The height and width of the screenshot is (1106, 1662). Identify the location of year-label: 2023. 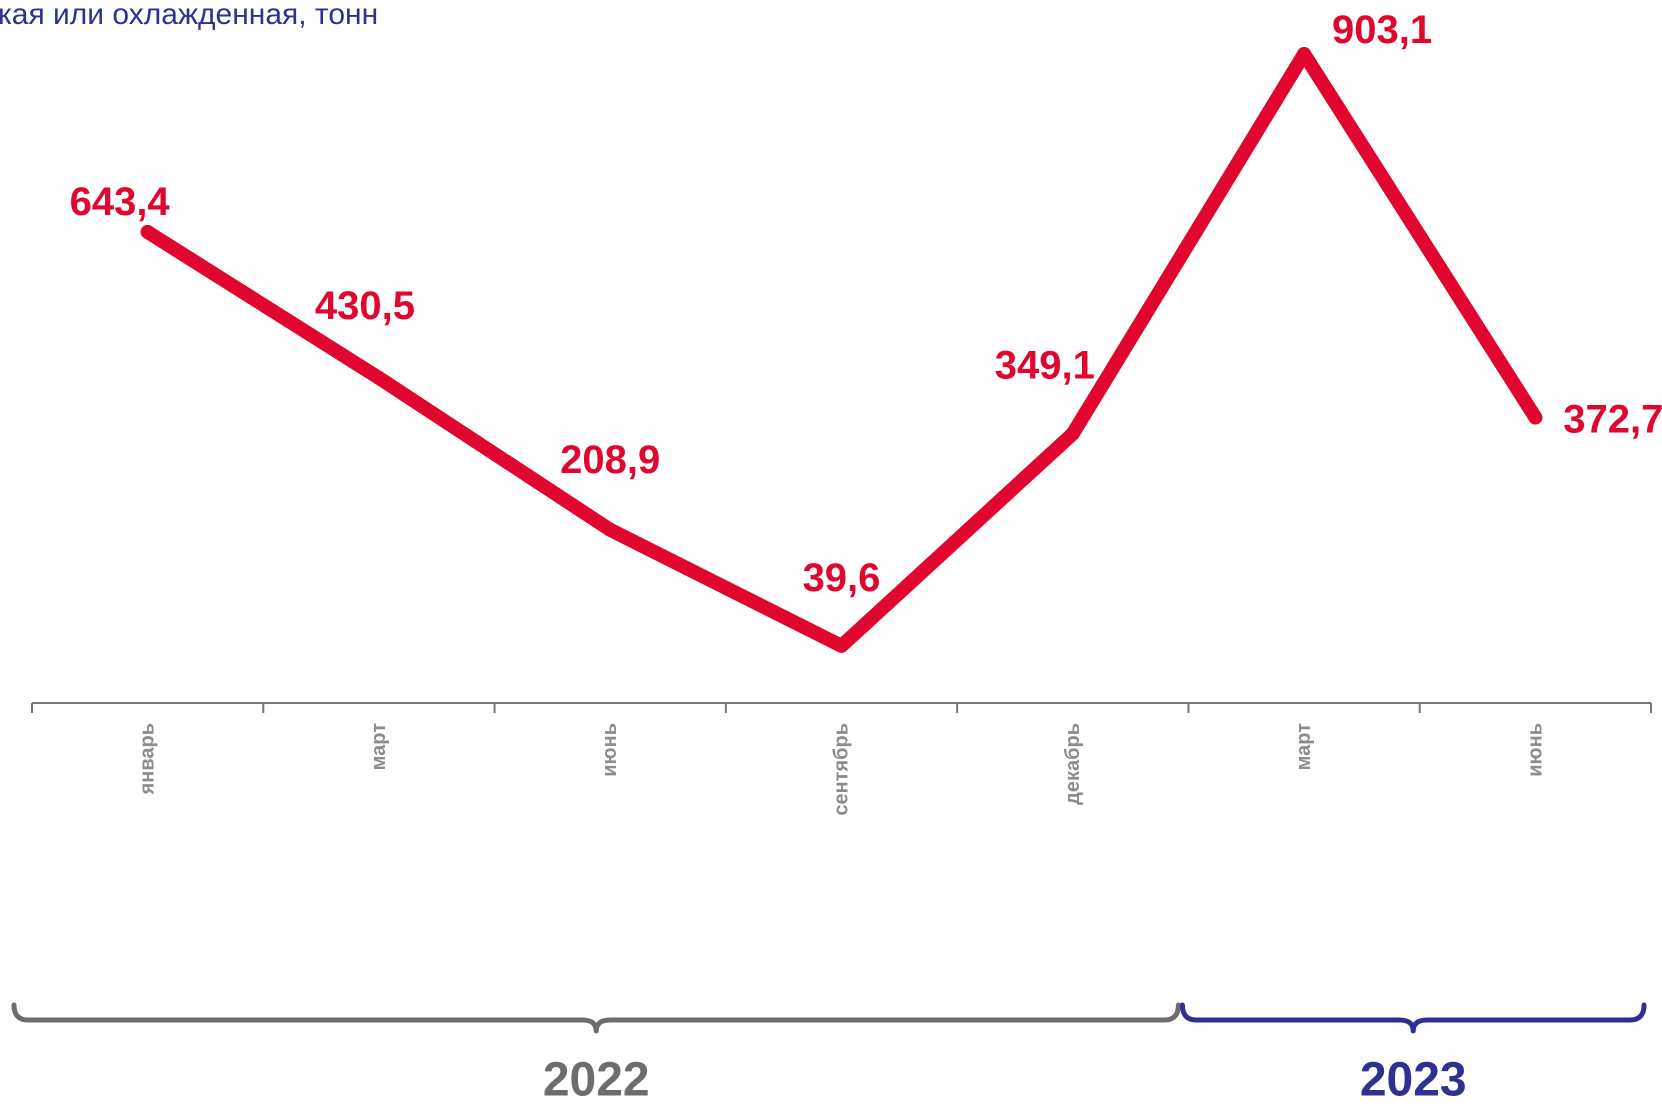
(1413, 1080).